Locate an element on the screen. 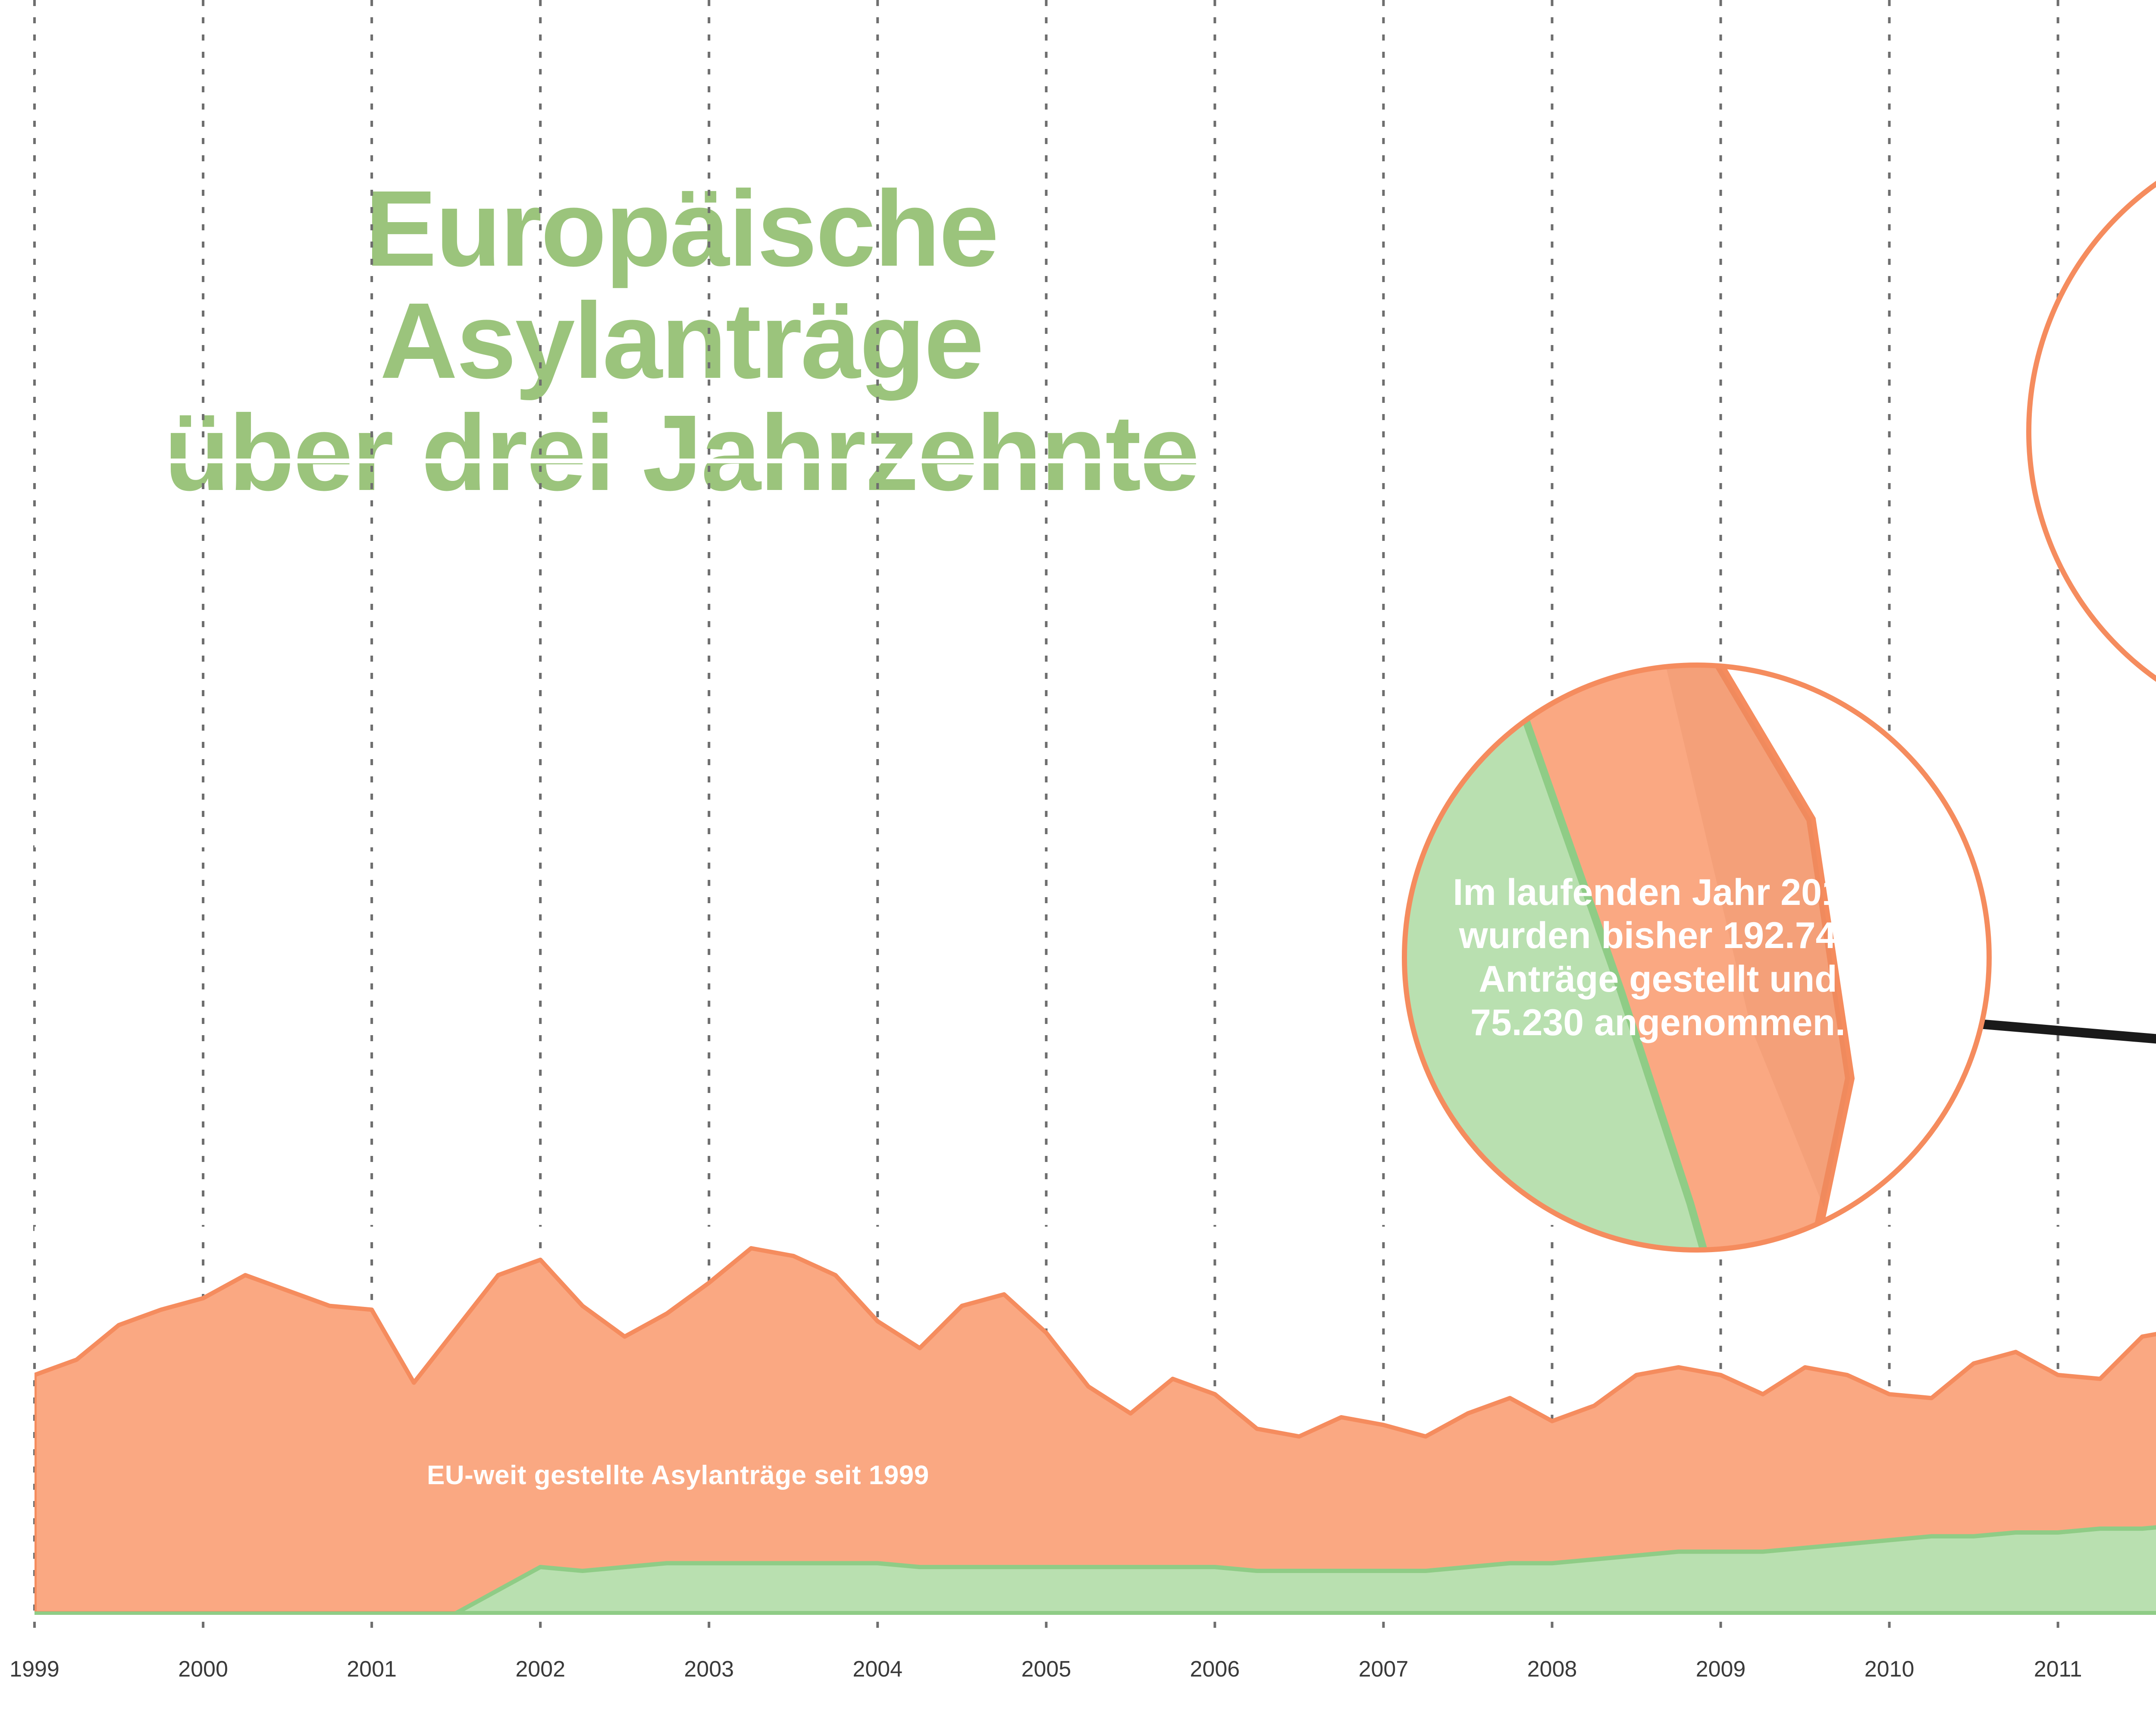 The height and width of the screenshot is (1727, 2156). x-tick-2007: 2007 is located at coordinates (1383, 1669).